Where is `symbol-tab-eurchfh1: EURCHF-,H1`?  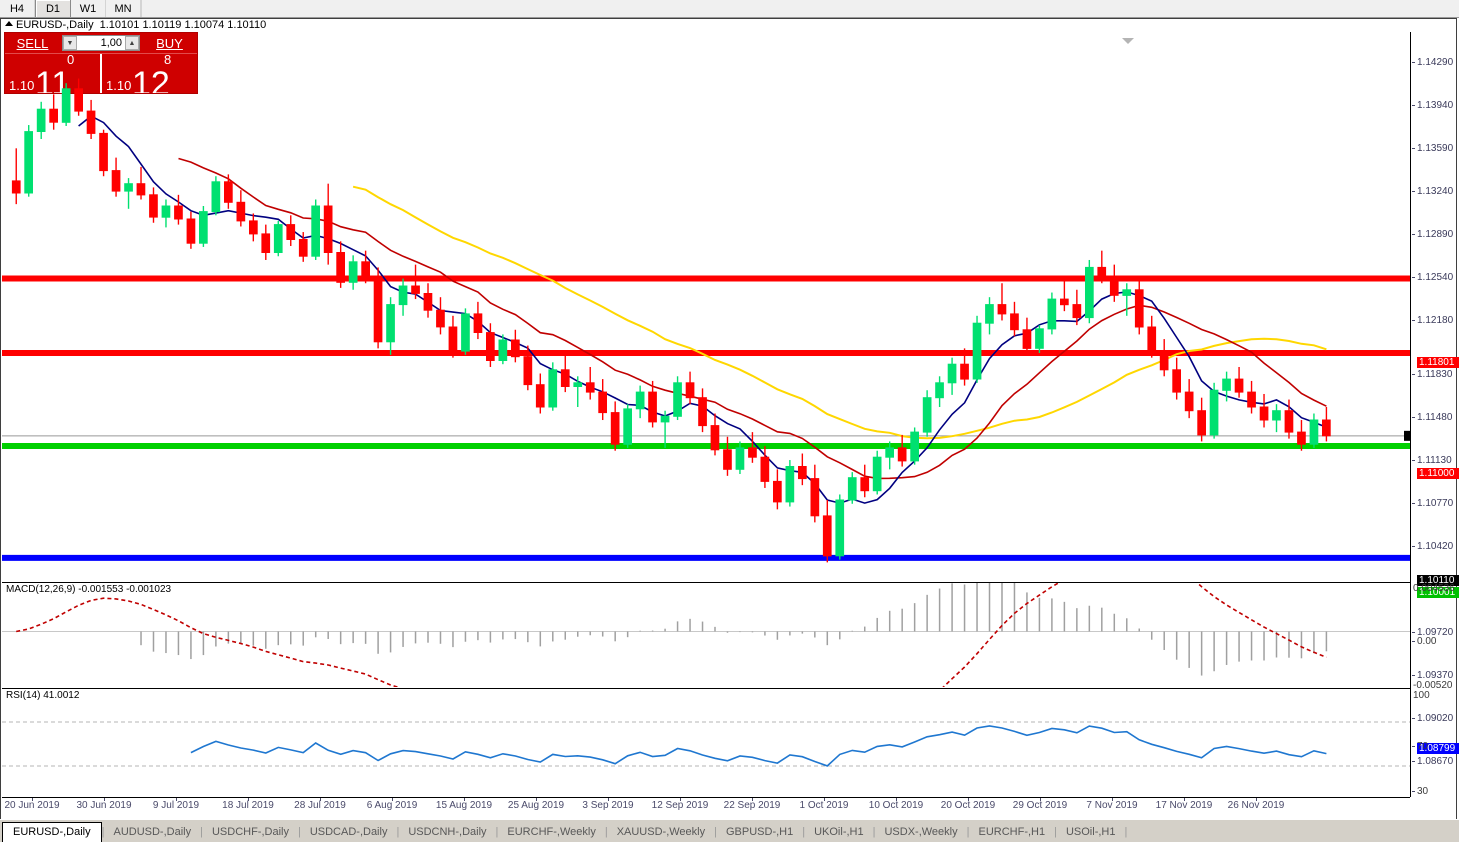 symbol-tab-eurchfh1: EURCHF-,H1 is located at coordinates (1012, 832).